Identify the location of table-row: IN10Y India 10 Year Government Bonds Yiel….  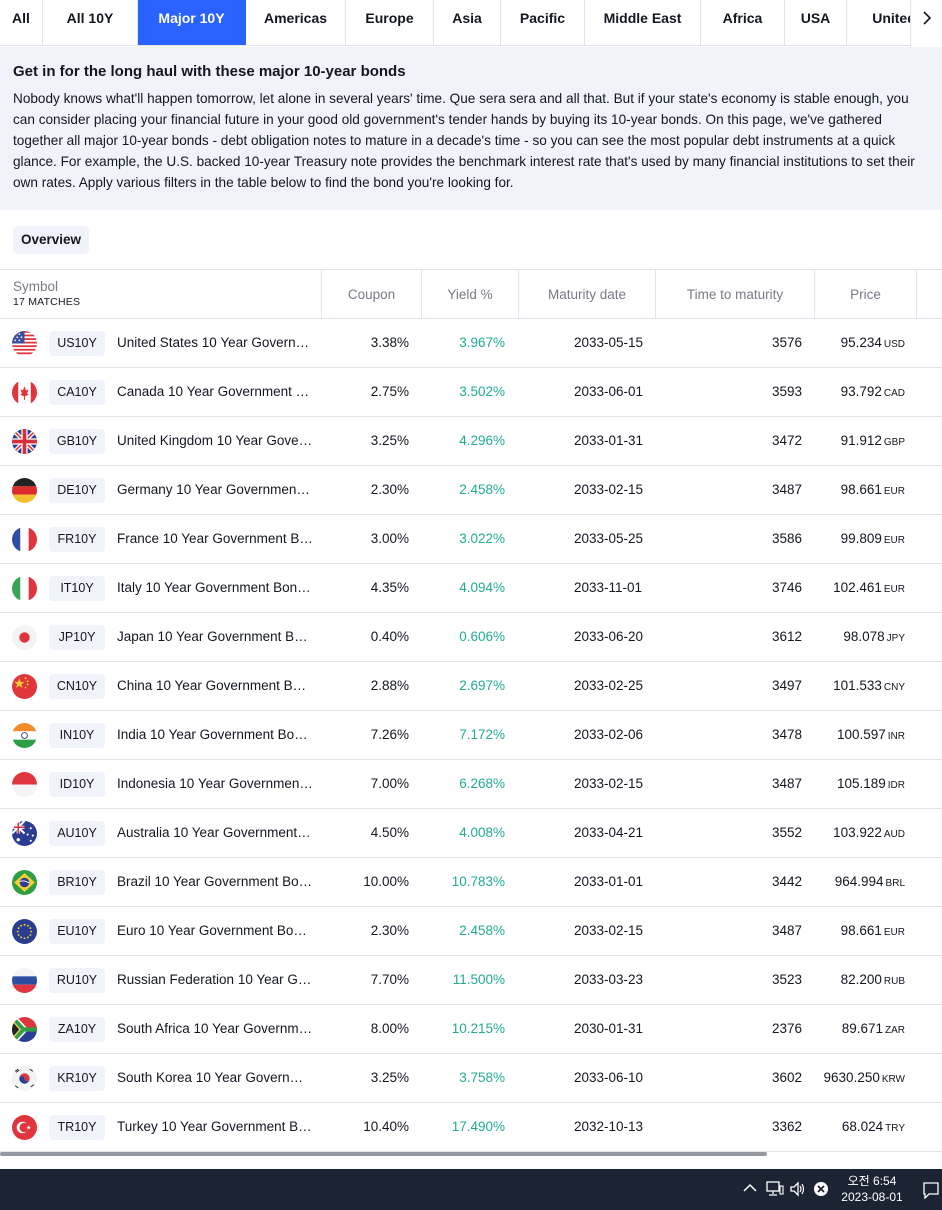
(471, 735).